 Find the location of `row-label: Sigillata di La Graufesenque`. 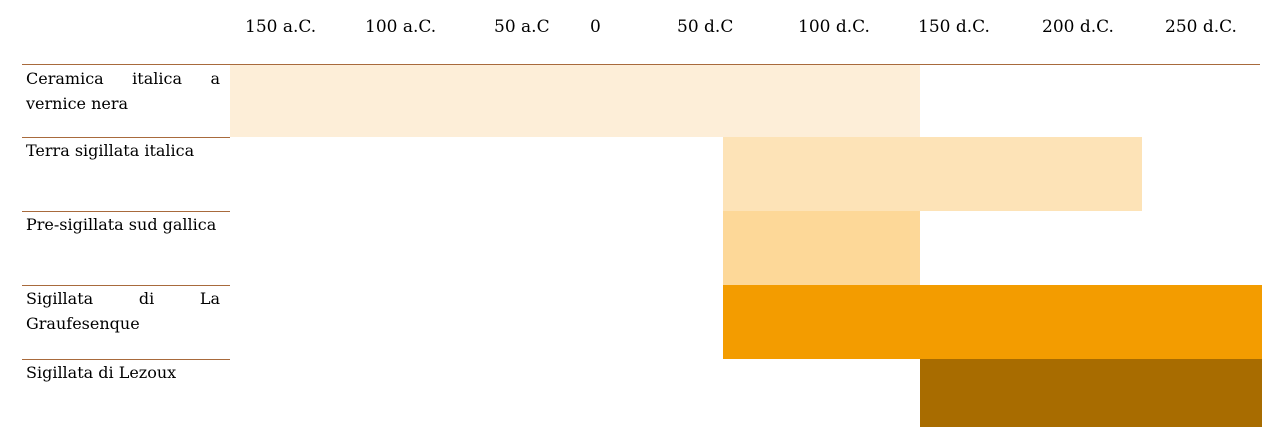

row-label: Sigillata di La Graufesenque is located at coordinates (123, 311).